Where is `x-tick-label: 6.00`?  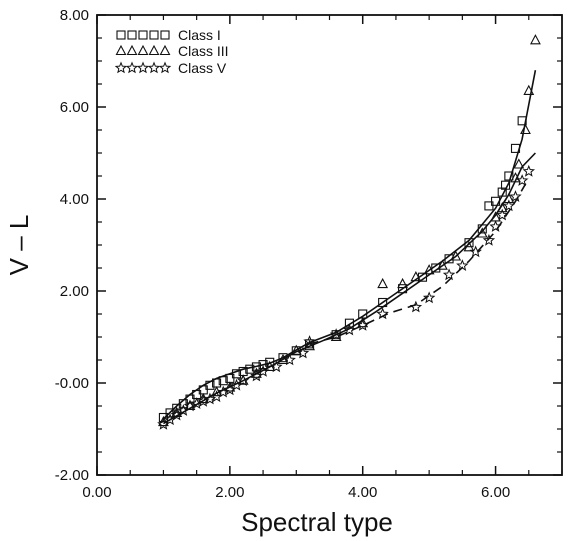
x-tick-label: 6.00 is located at coordinates (495, 492).